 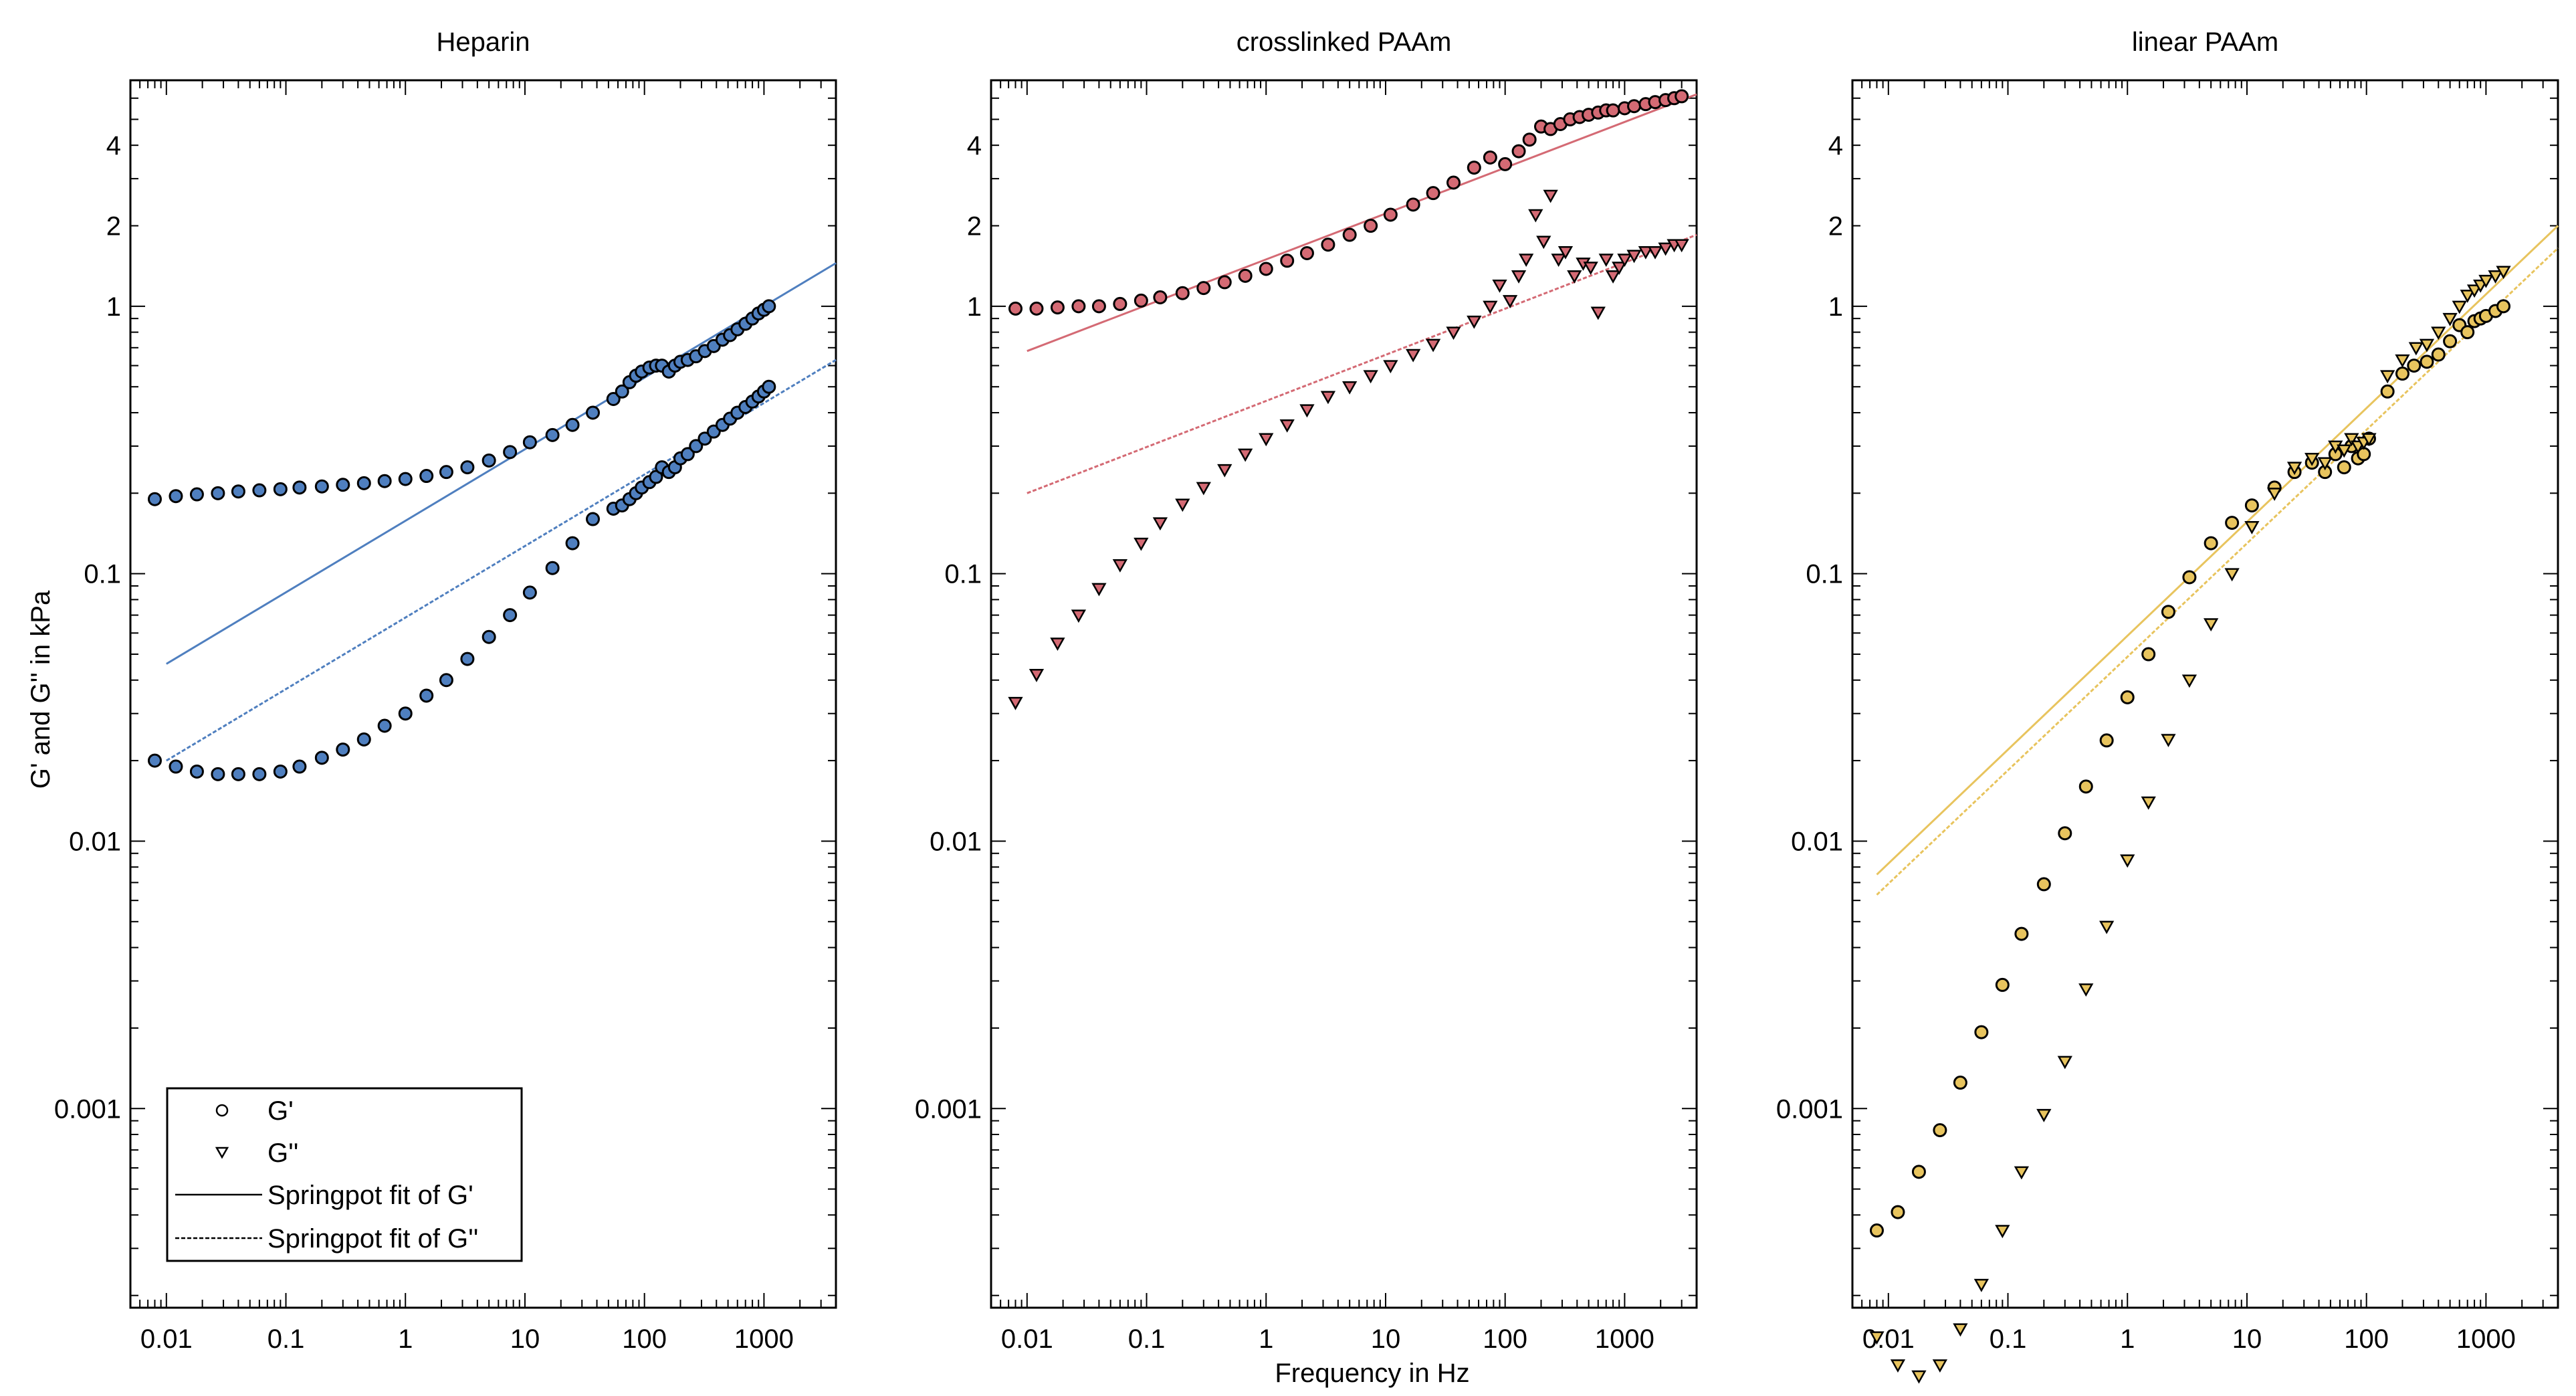 I want to click on fit-line-g-double-prime, so click(x=1362, y=363).